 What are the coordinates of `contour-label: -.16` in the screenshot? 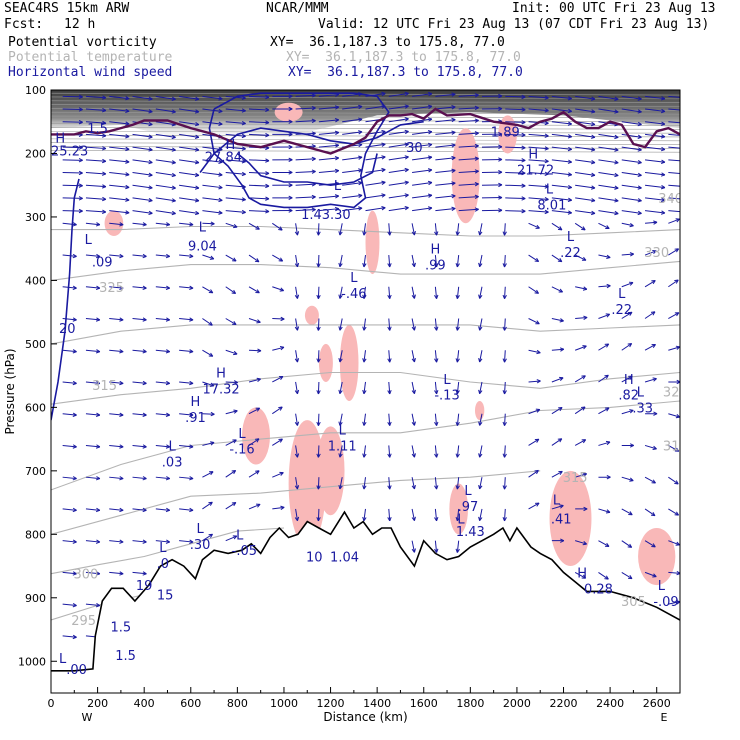 It's located at (241, 450).